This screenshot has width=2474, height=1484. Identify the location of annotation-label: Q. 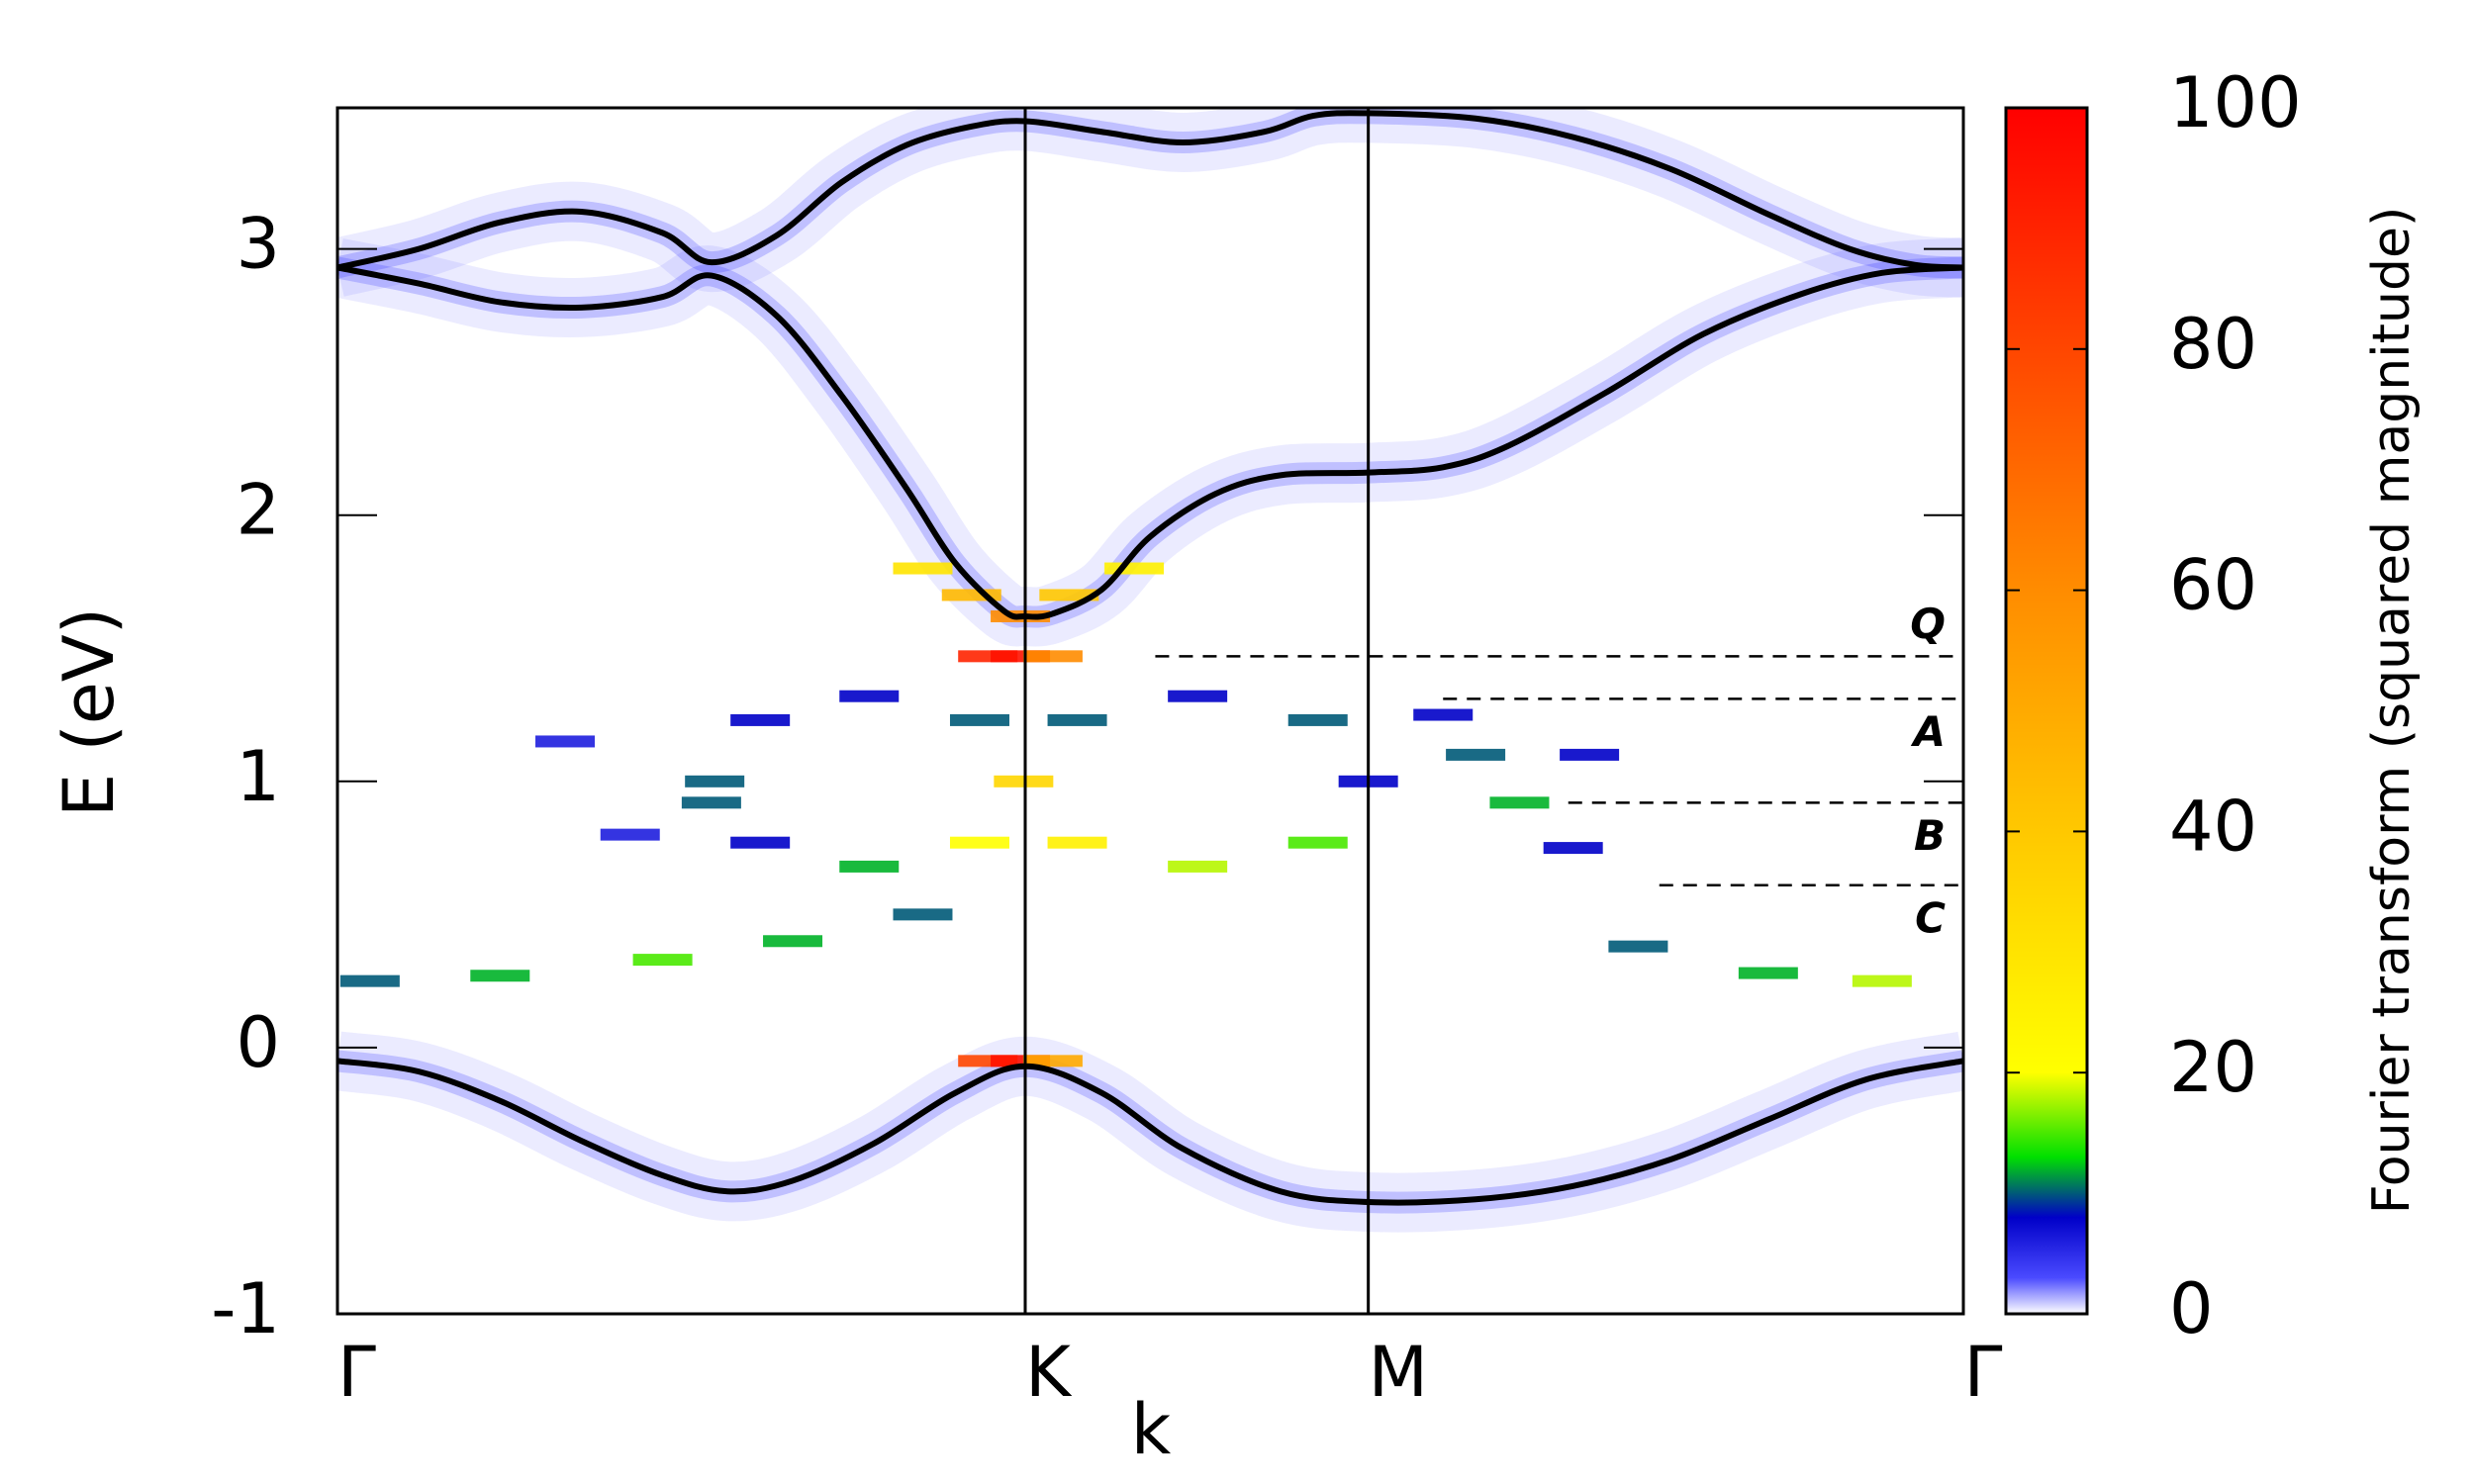
(1928, 624).